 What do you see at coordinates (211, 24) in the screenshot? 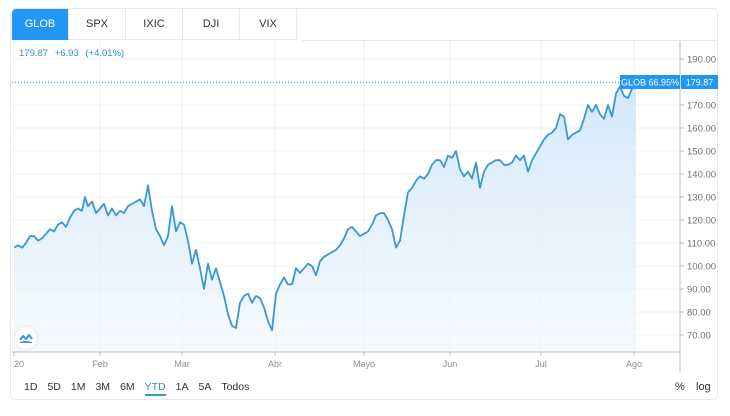
I see `tab-dji: DJI` at bounding box center [211, 24].